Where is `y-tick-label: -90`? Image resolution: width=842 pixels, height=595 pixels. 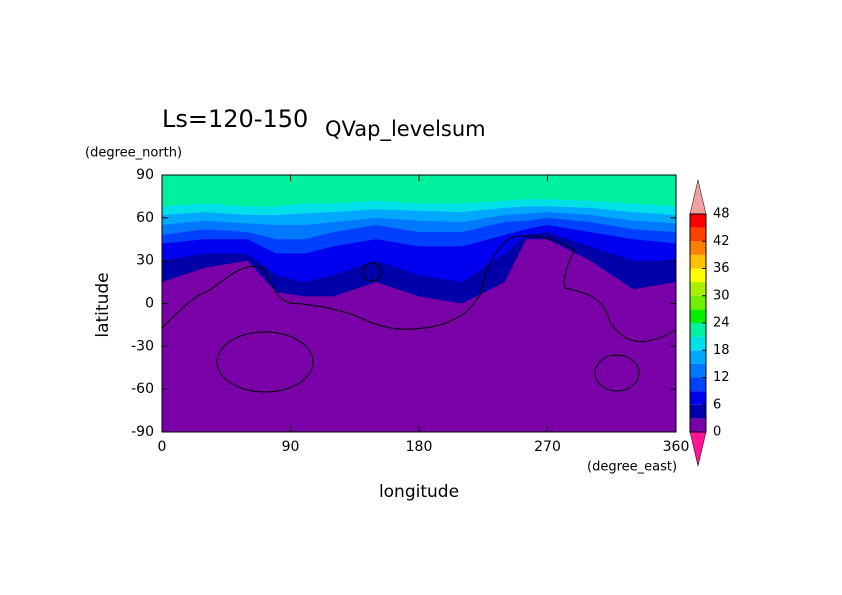
y-tick-label: -90 is located at coordinates (142, 432).